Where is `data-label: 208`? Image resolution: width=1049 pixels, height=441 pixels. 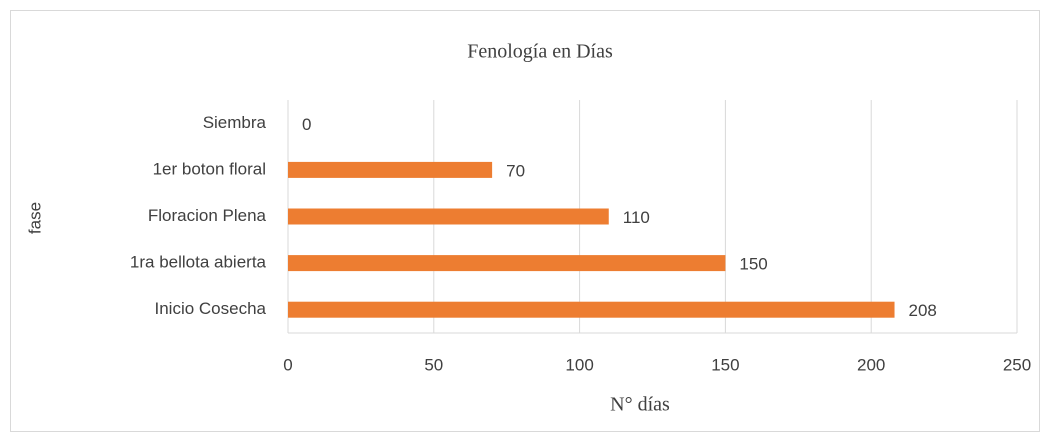 data-label: 208 is located at coordinates (923, 310).